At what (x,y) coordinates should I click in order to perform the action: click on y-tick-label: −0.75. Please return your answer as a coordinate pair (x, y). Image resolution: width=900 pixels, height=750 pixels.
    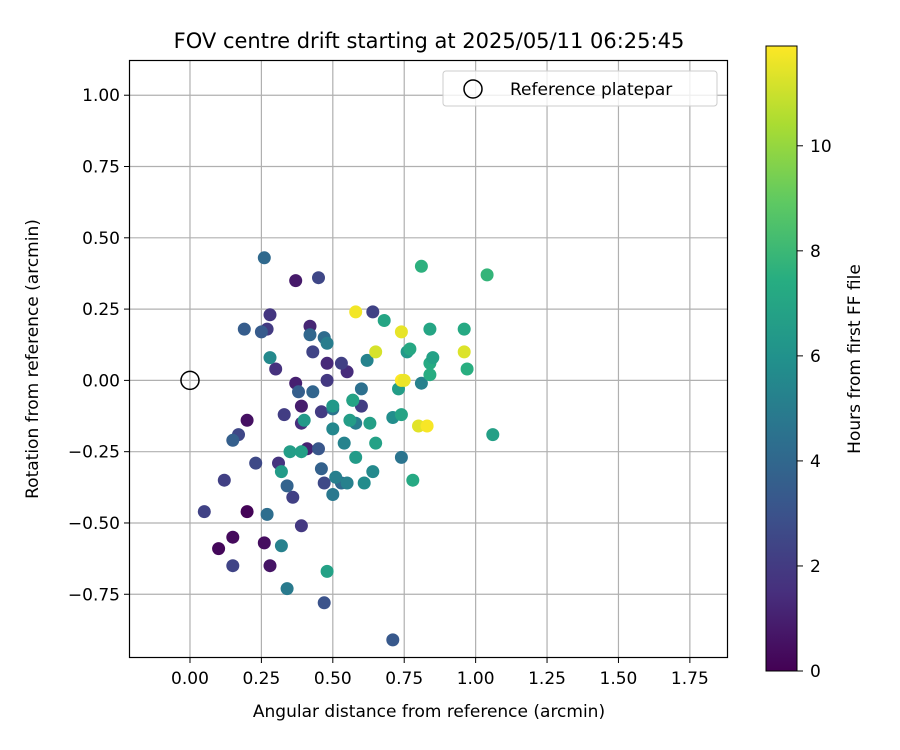
    Looking at the image, I should click on (94, 595).